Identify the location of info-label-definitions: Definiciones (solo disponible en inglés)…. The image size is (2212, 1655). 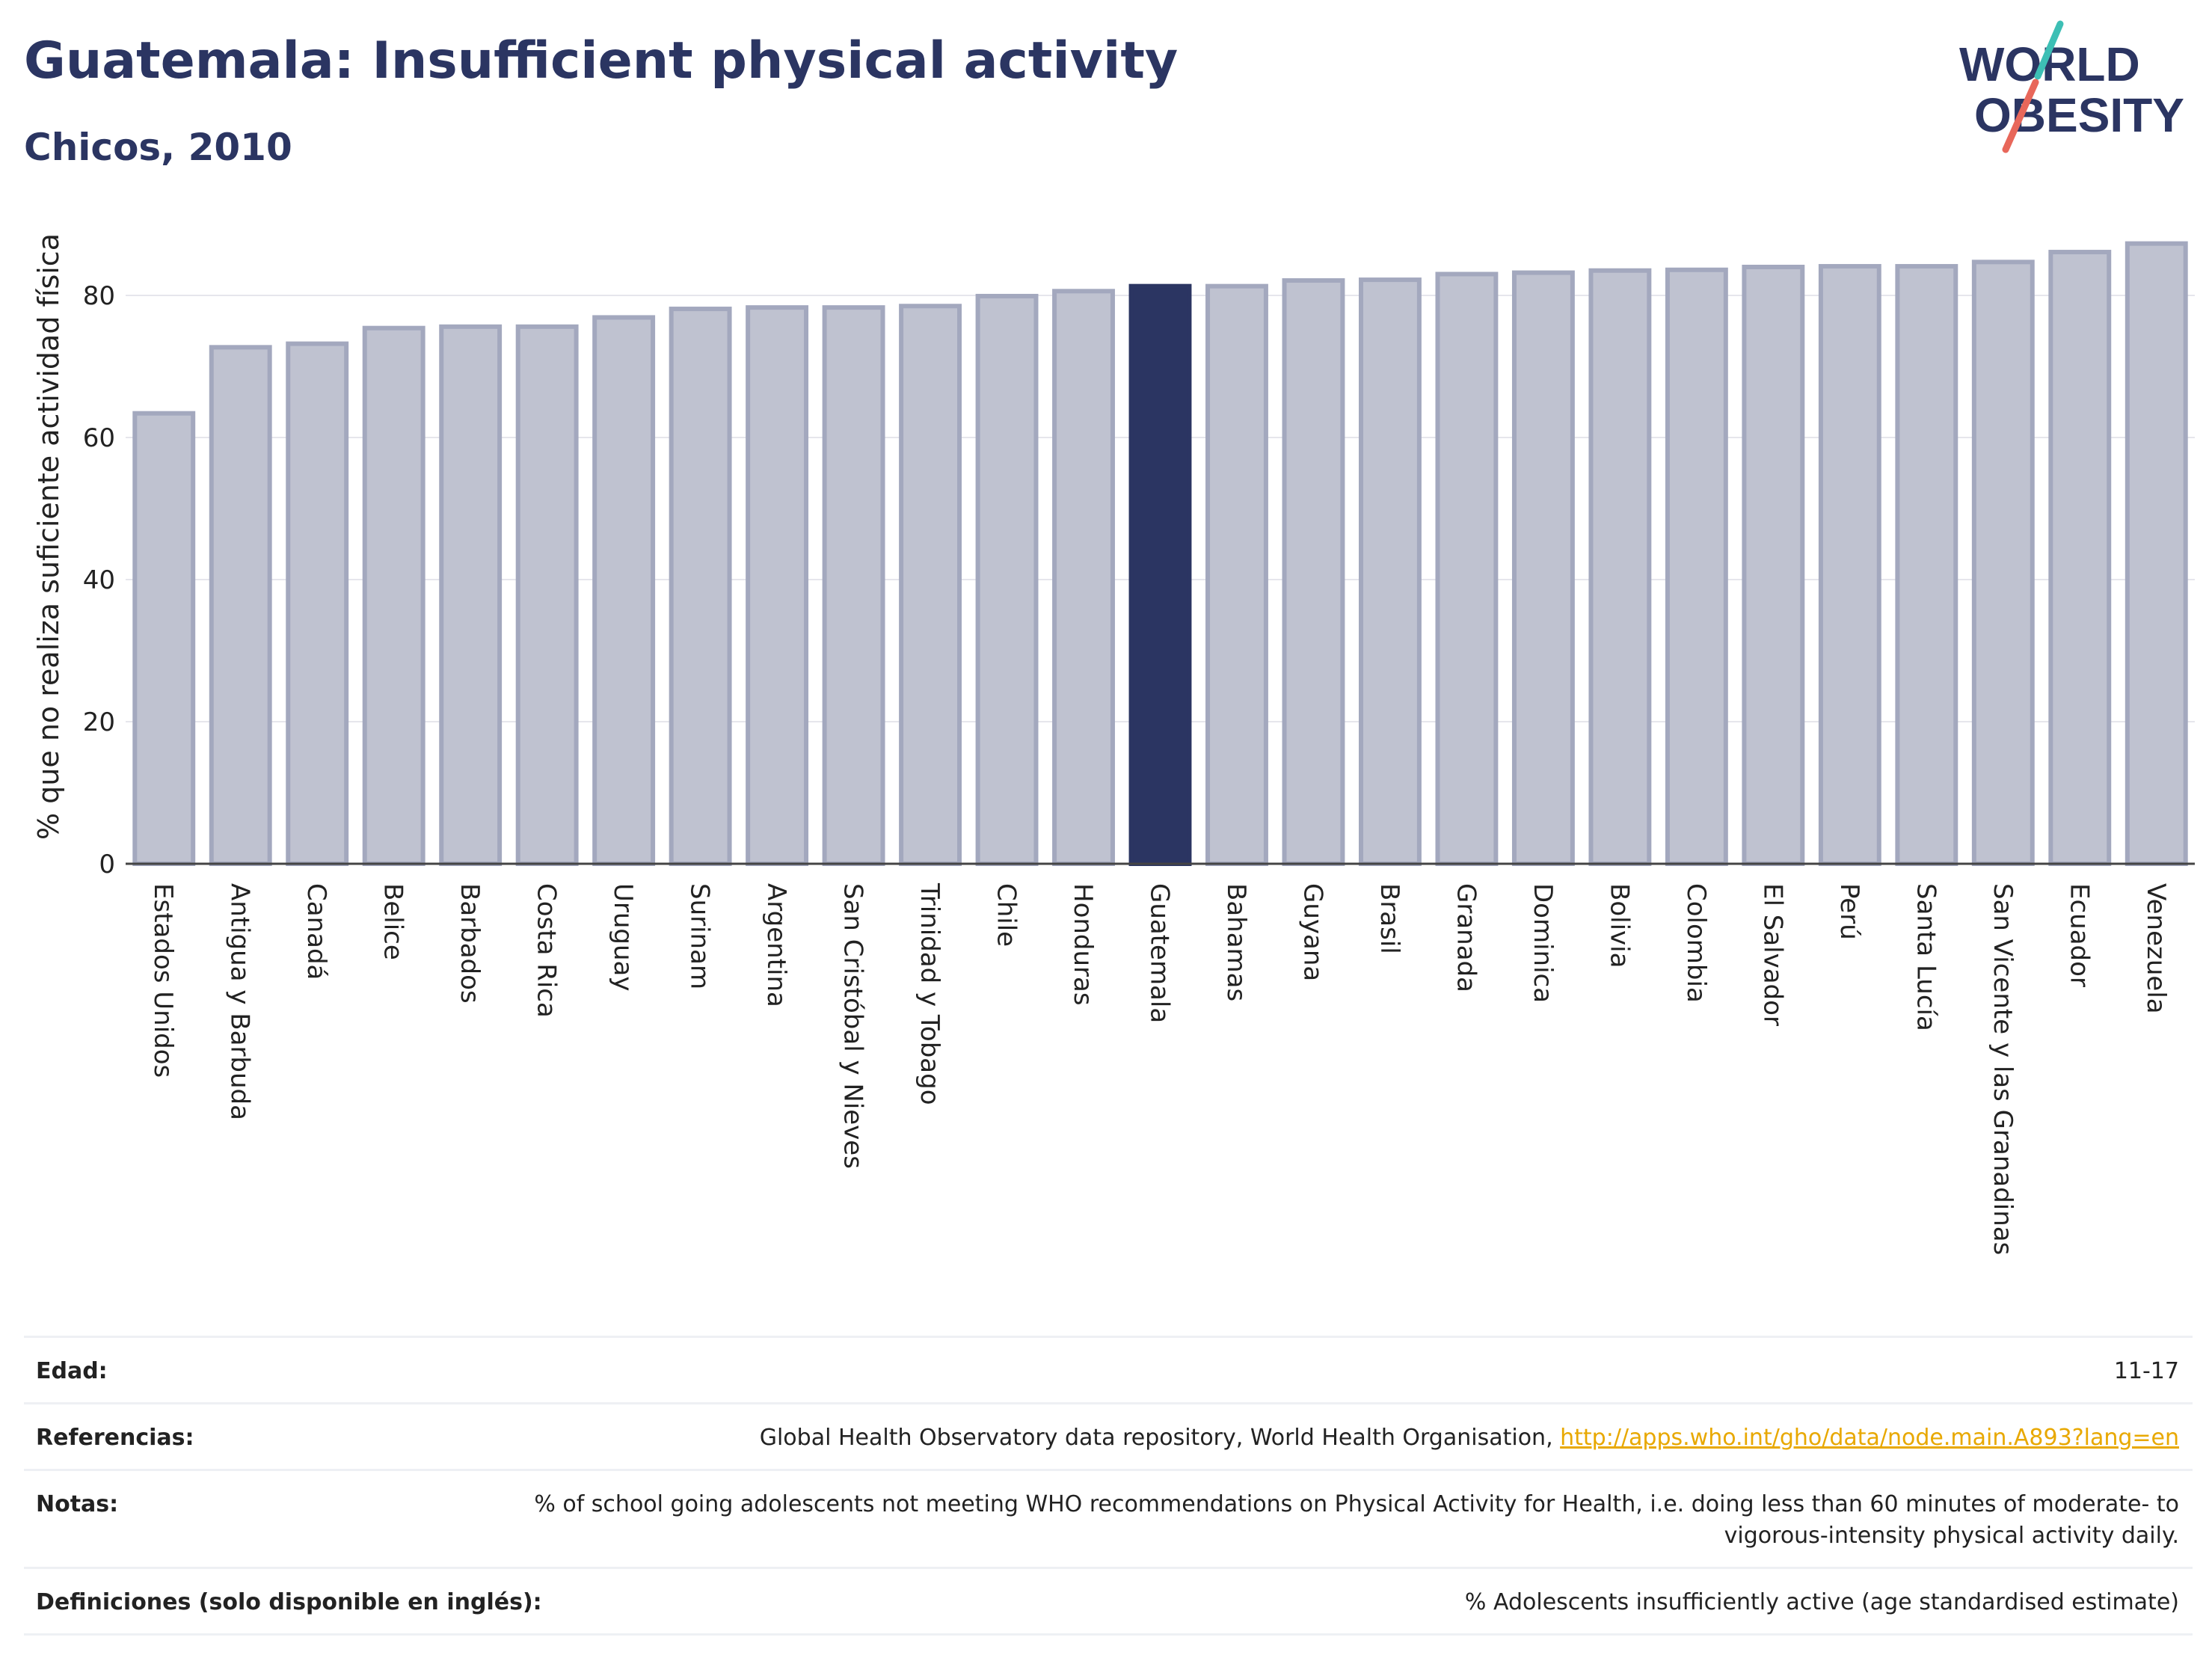
(289, 1602).